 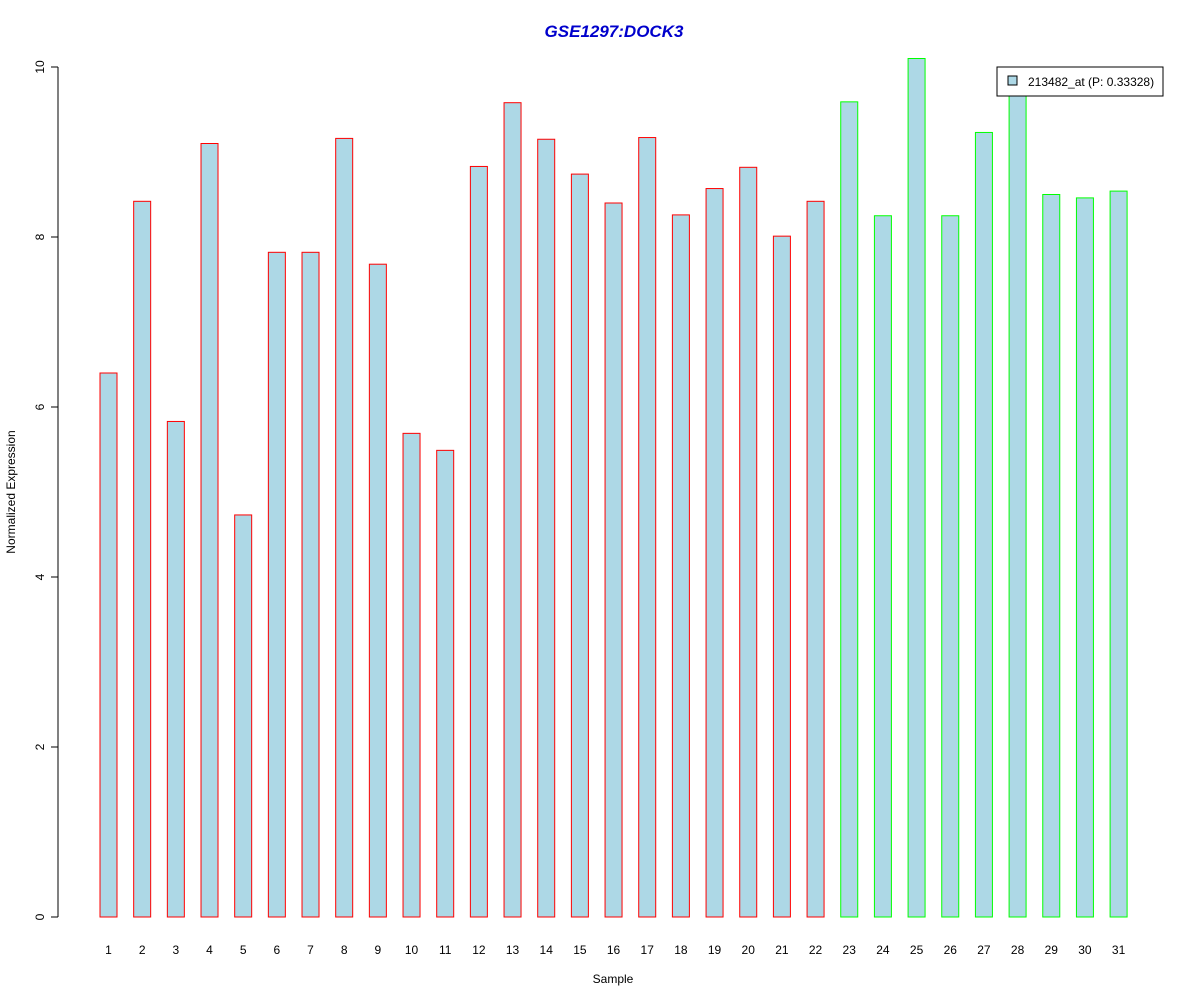 What do you see at coordinates (243, 950) in the screenshot?
I see `x-tick-label: 5` at bounding box center [243, 950].